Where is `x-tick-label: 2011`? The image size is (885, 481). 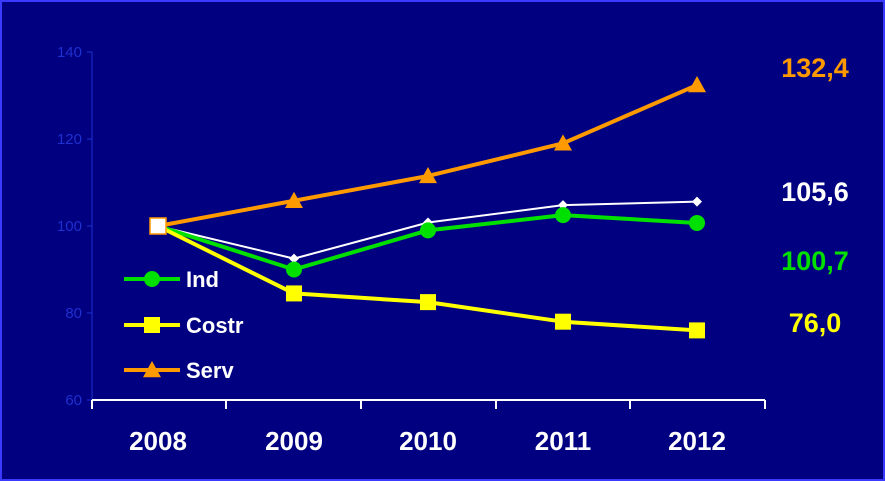
x-tick-label: 2011 is located at coordinates (563, 441).